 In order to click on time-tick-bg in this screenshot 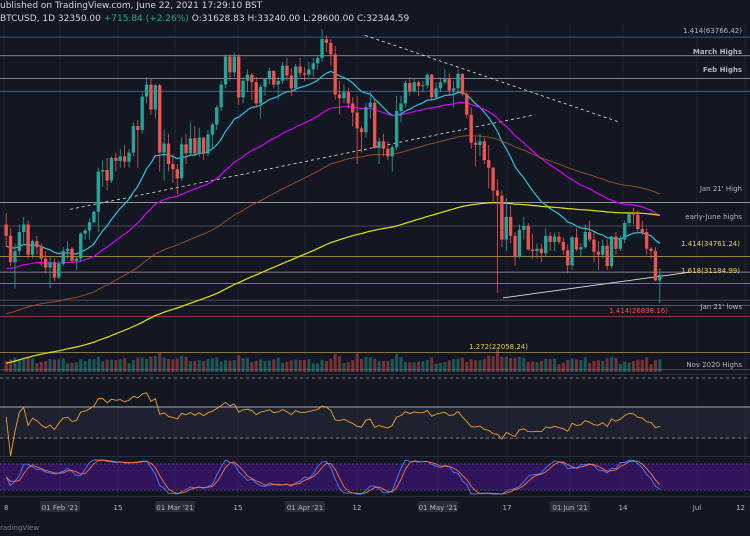, I will do `click(570, 506)`.